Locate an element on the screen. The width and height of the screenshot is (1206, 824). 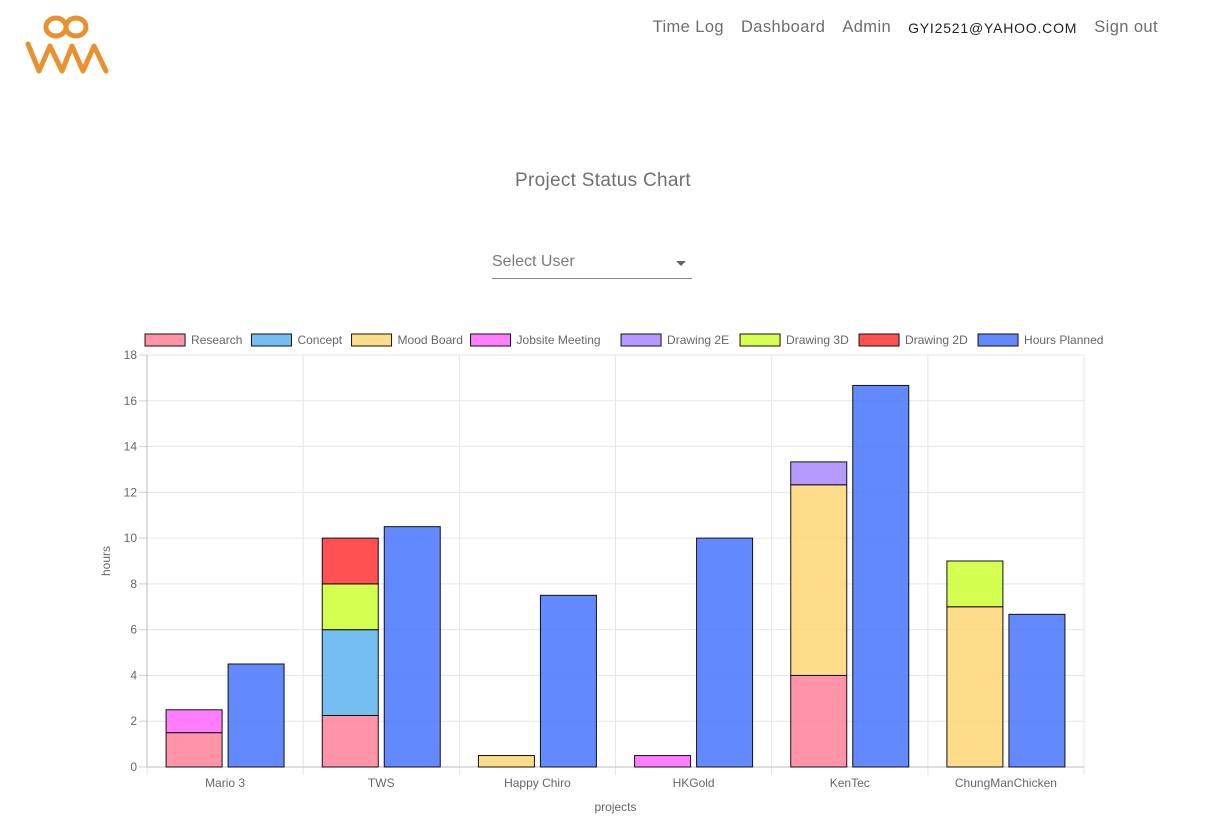
chevron-down-icon is located at coordinates (681, 263).